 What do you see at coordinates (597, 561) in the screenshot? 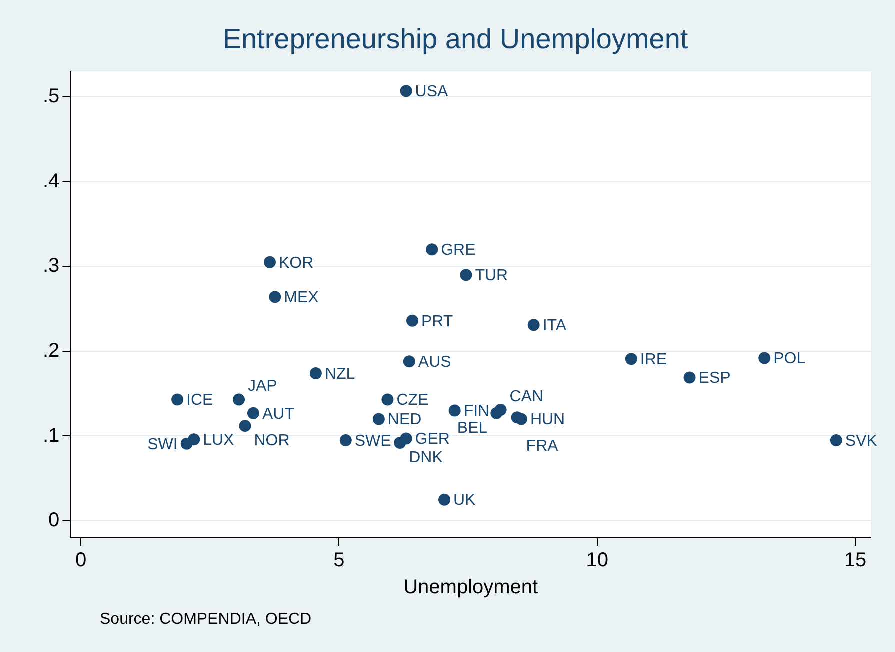
I see `x-tick-label: 10` at bounding box center [597, 561].